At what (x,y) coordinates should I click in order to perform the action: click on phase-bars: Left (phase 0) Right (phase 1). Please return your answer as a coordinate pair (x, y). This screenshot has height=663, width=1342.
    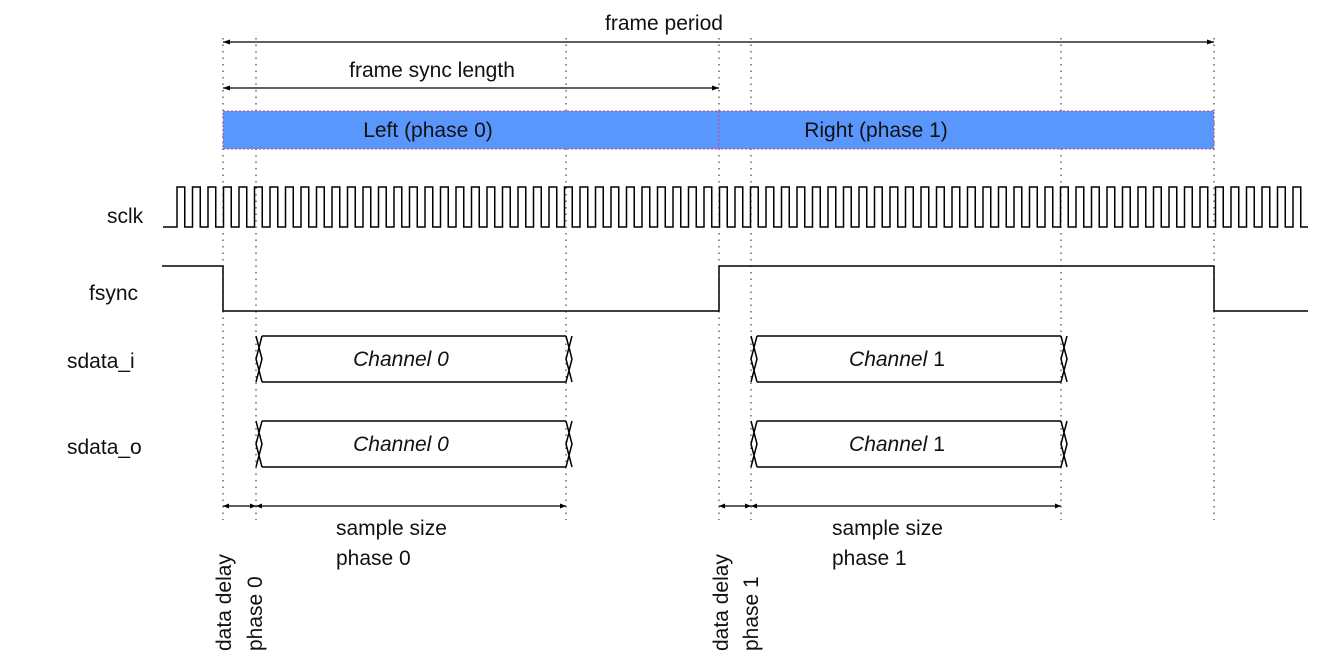
    Looking at the image, I should click on (718, 130).